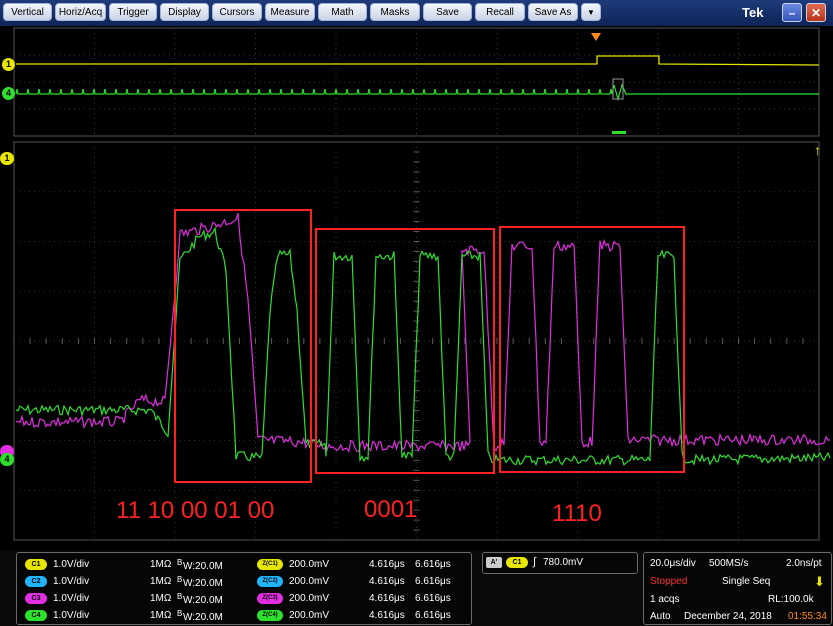  I want to click on overview-zoom-box, so click(618, 89).